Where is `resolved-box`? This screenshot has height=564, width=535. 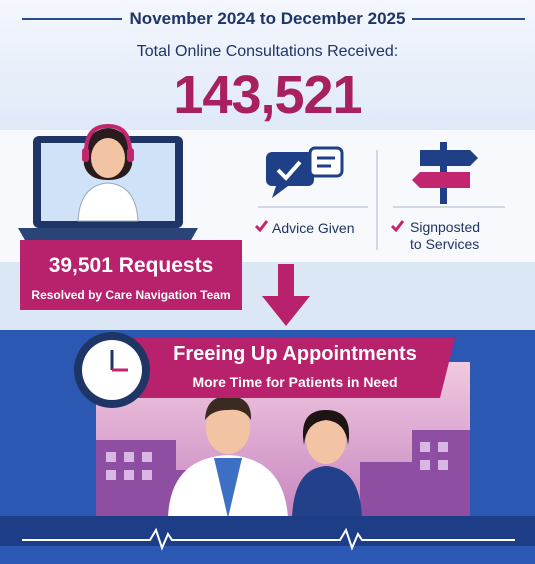 resolved-box is located at coordinates (131, 275).